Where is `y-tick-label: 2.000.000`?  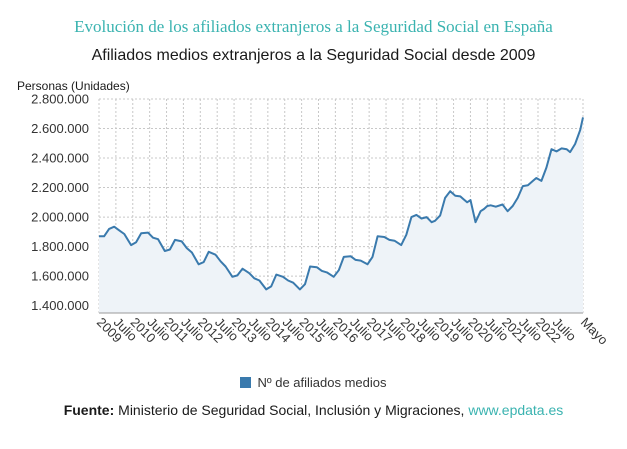
y-tick-label: 2.000.000 is located at coordinates (60, 217).